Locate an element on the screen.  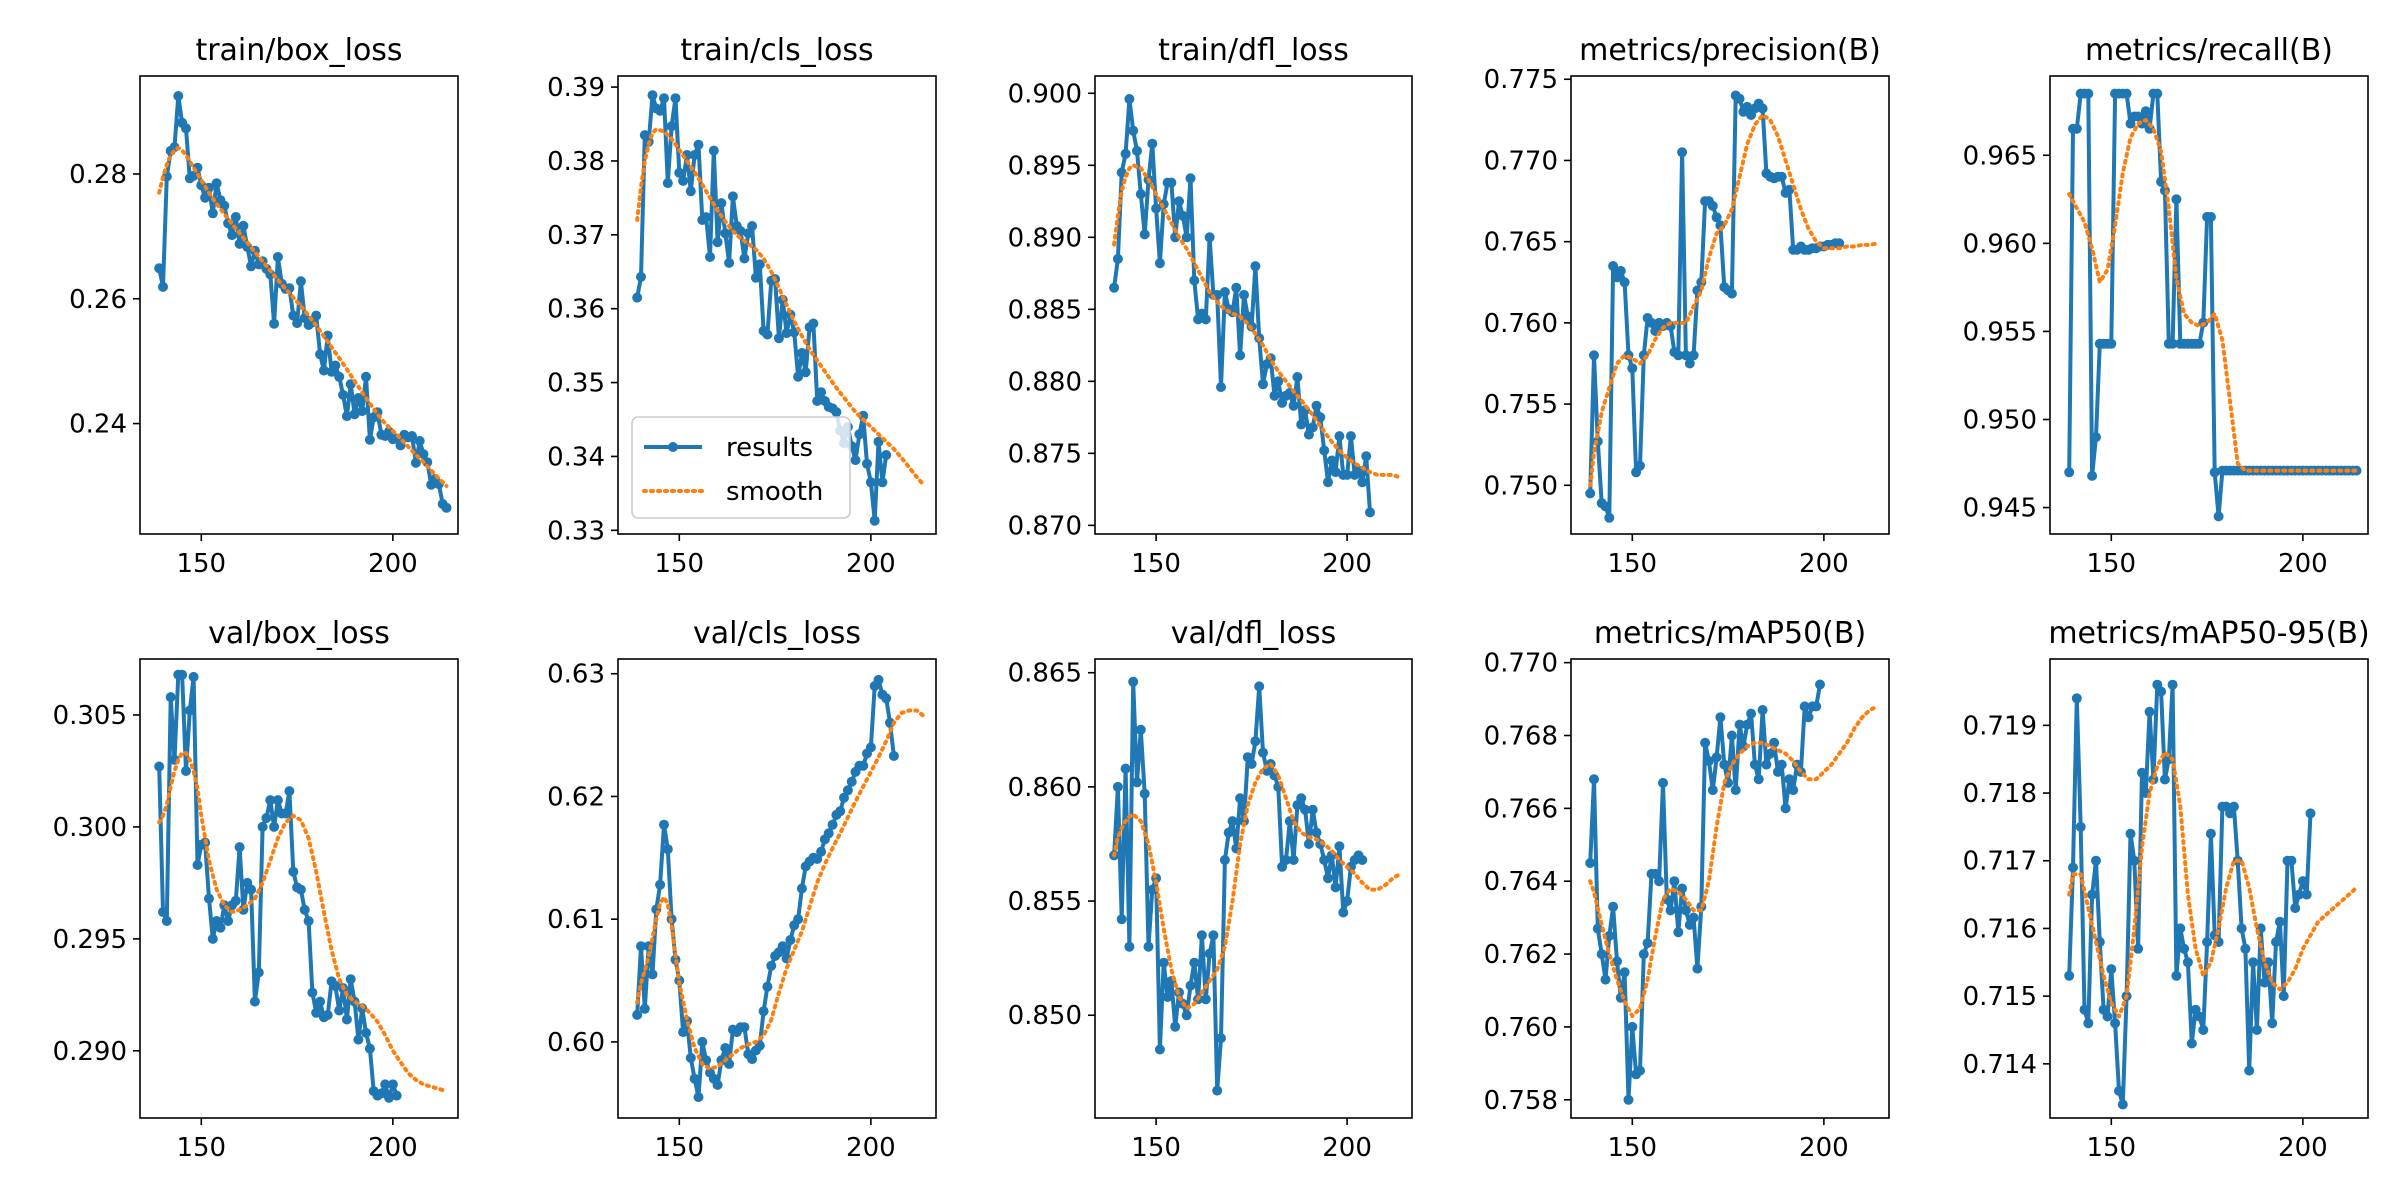
y-tick-label: 0.850 is located at coordinates (1045, 1016).